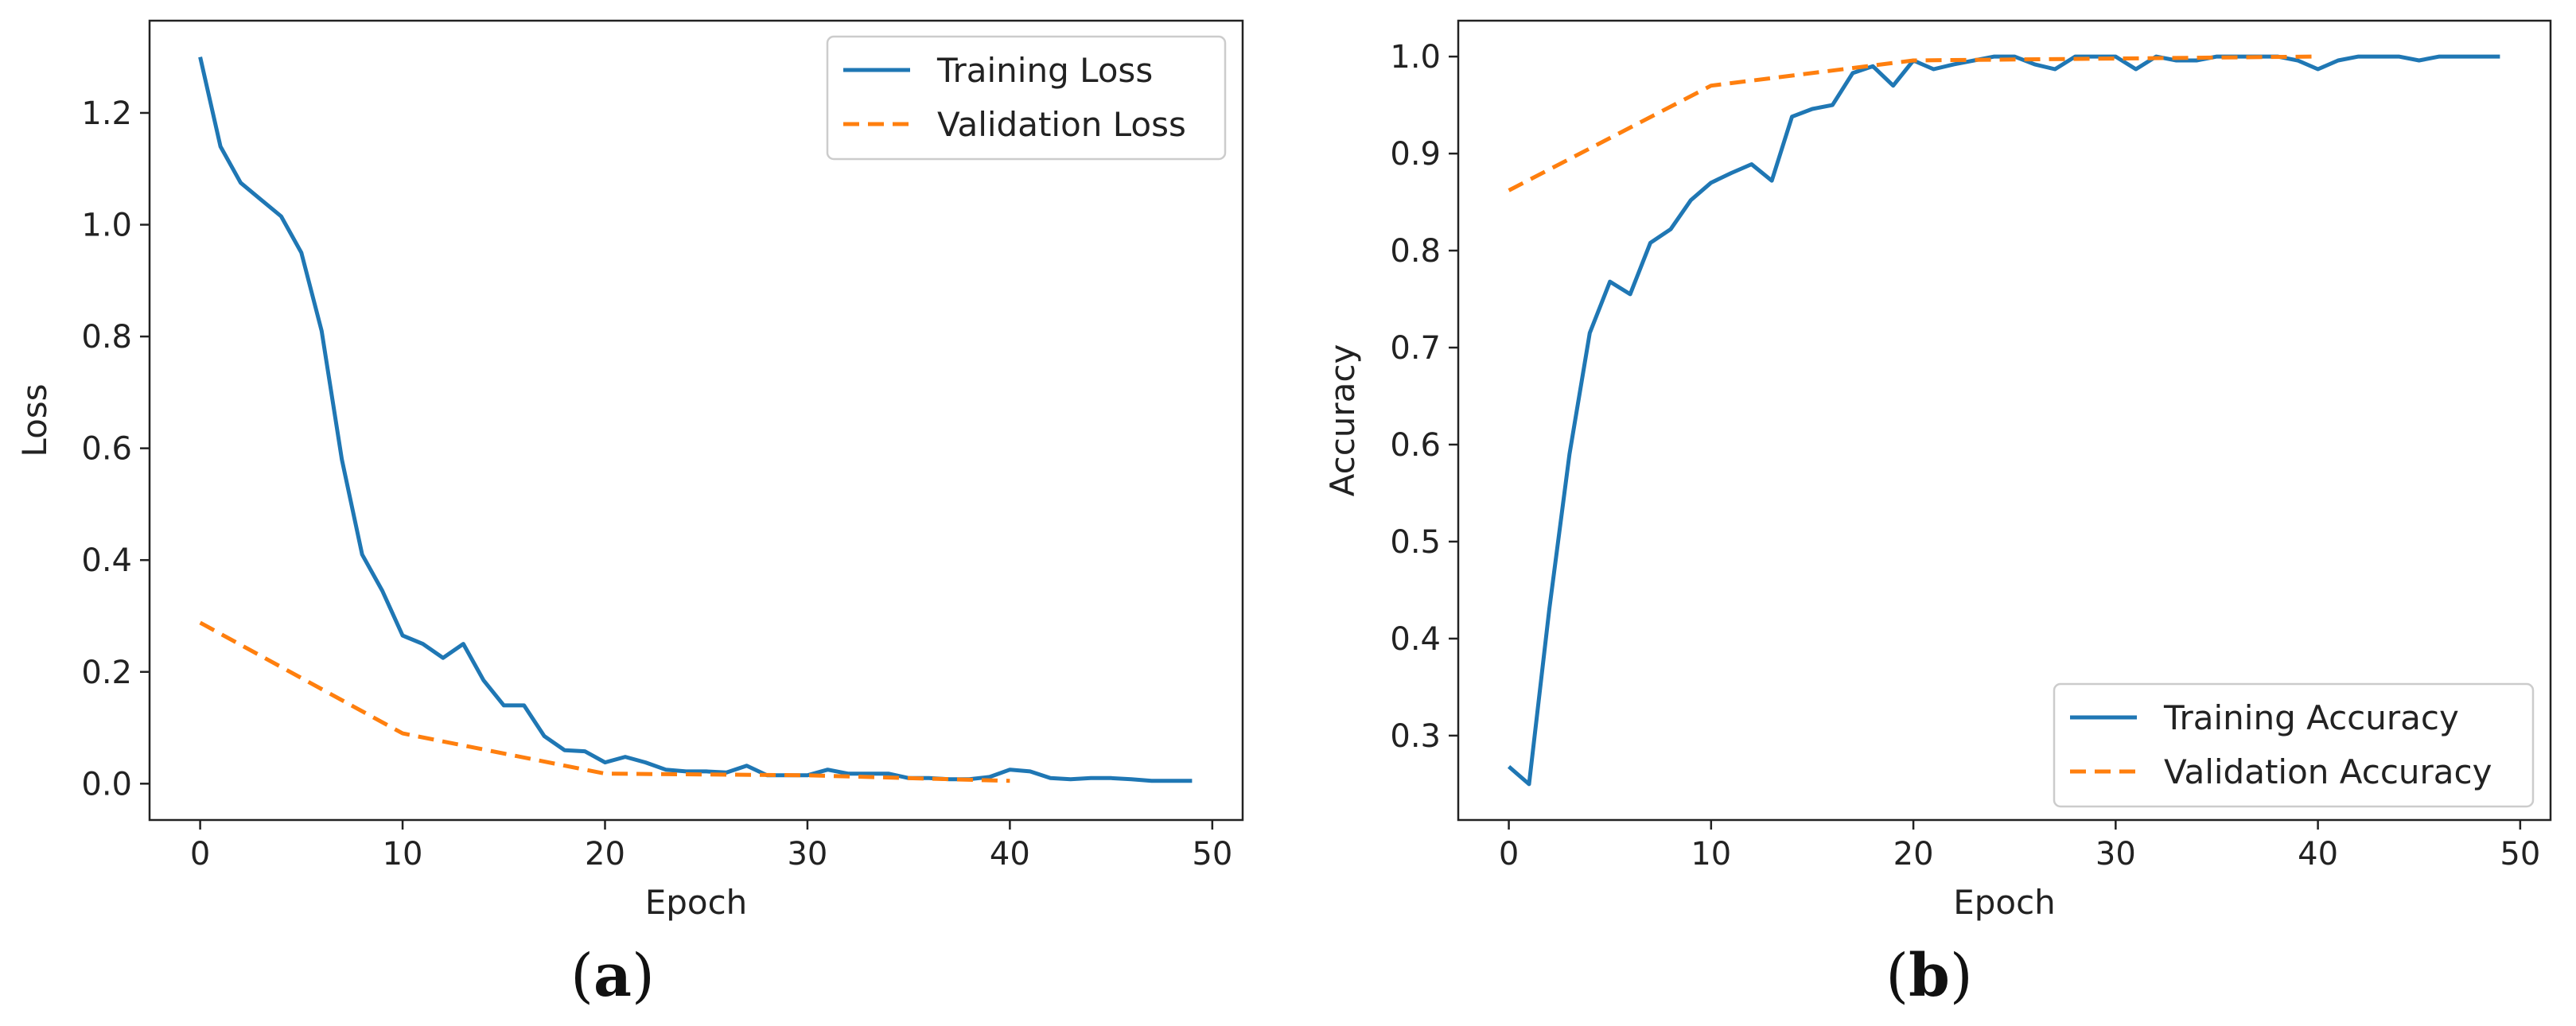 This screenshot has width=2576, height=1026. What do you see at coordinates (1416, 348) in the screenshot?
I see `y-tick-label: 0.7` at bounding box center [1416, 348].